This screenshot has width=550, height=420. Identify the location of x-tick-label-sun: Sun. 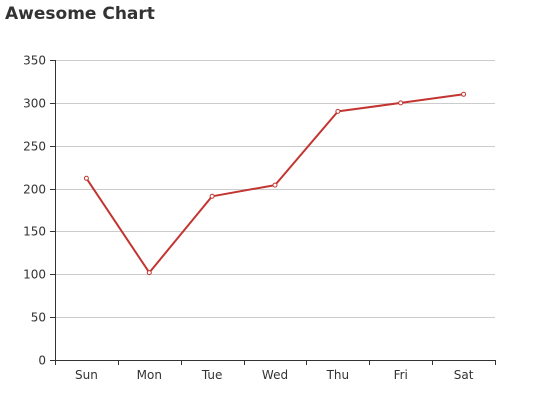
(86, 375).